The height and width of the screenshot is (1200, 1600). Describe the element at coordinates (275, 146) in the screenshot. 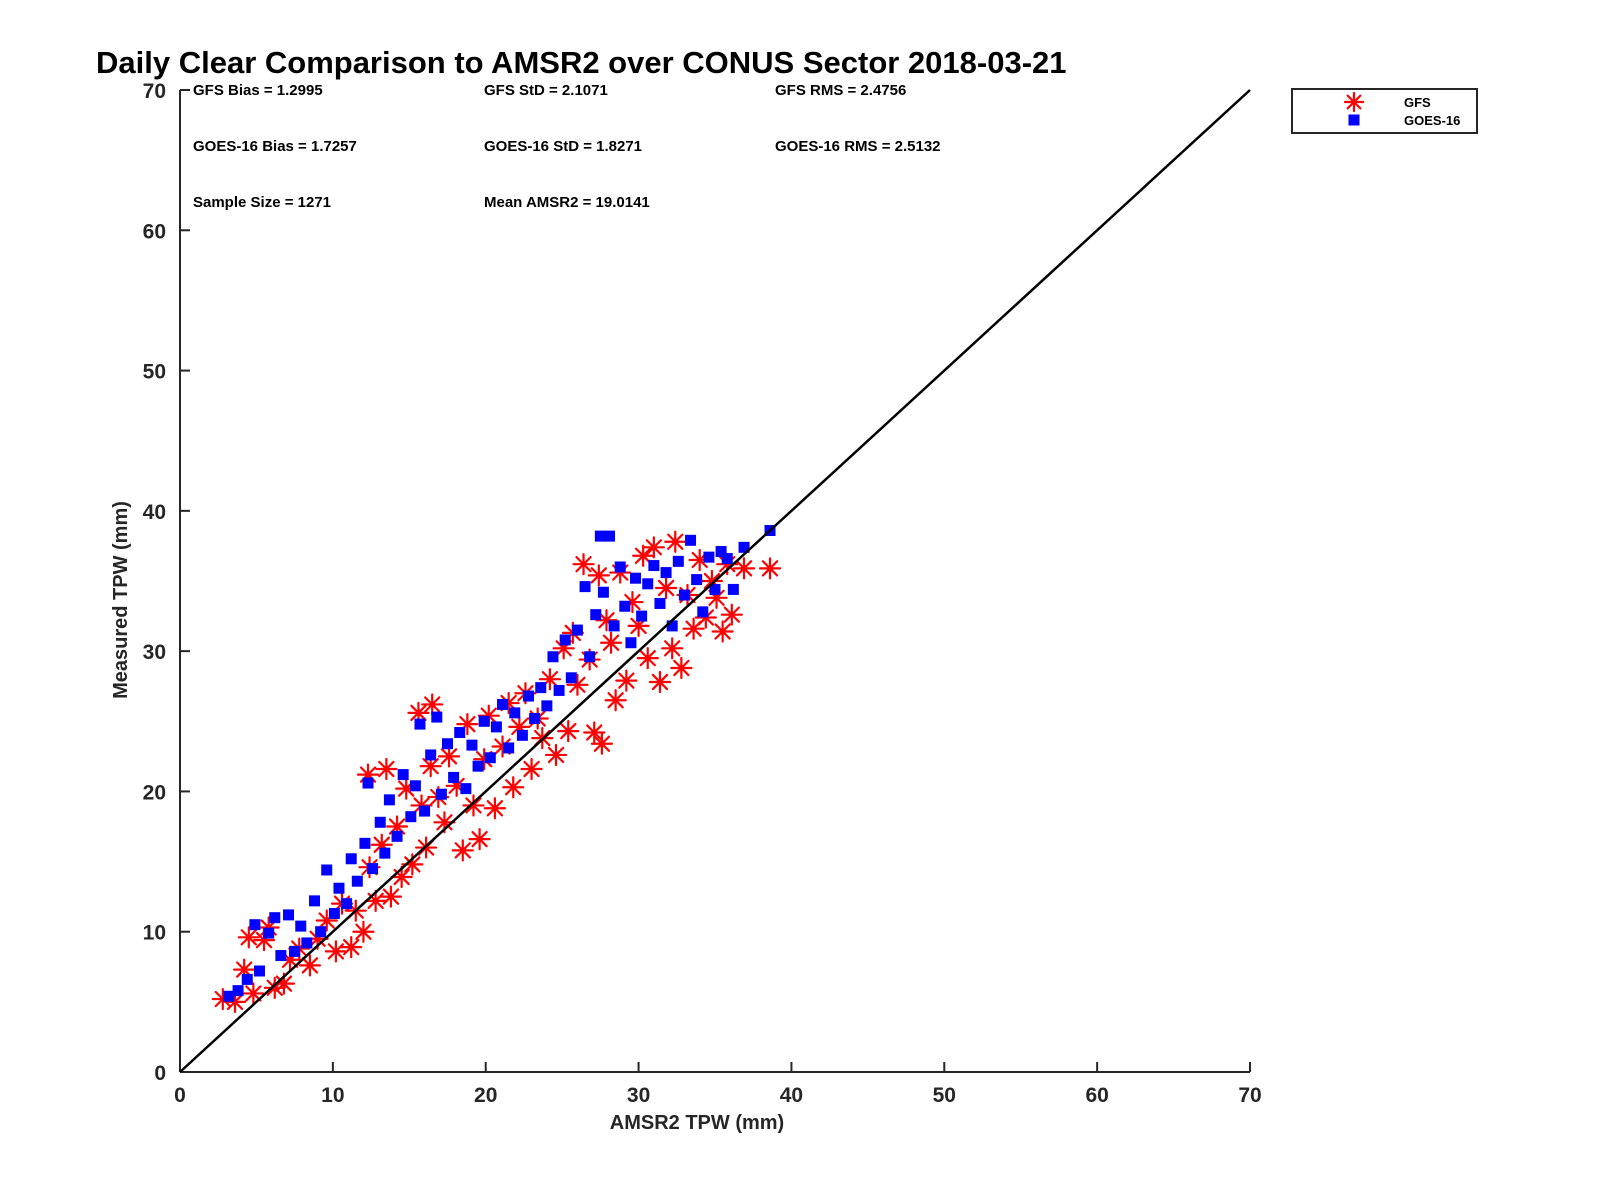

I see `stat-label: GOES-16 Bias = 1.7257` at that location.